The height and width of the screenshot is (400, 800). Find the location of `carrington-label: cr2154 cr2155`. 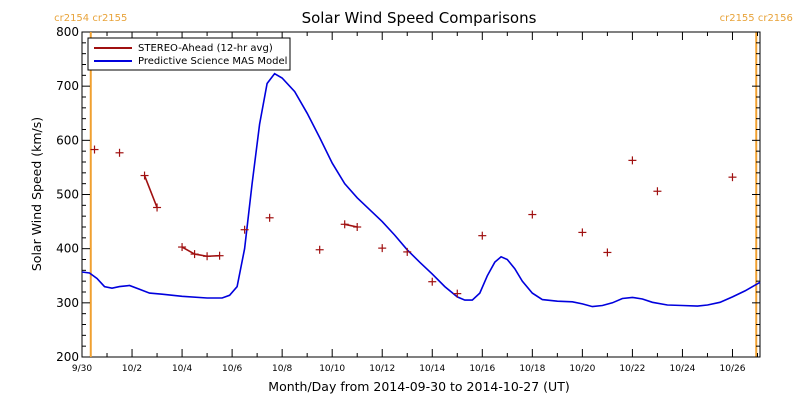

carrington-label: cr2154 cr2155 is located at coordinates (90, 18).